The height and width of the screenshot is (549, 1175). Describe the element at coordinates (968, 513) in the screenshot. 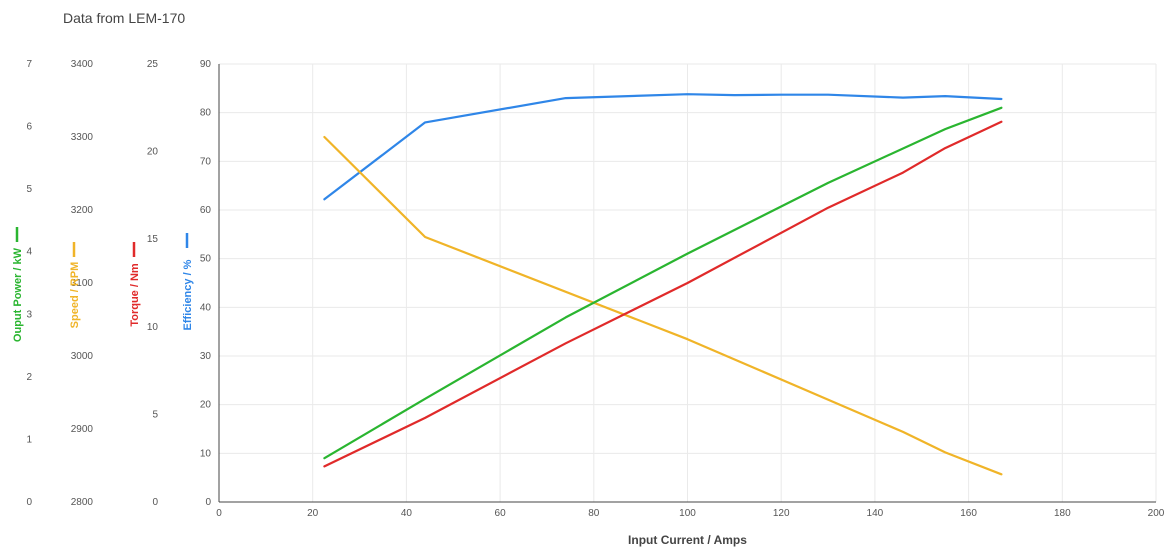

I see `x-tick-label: 160` at that location.